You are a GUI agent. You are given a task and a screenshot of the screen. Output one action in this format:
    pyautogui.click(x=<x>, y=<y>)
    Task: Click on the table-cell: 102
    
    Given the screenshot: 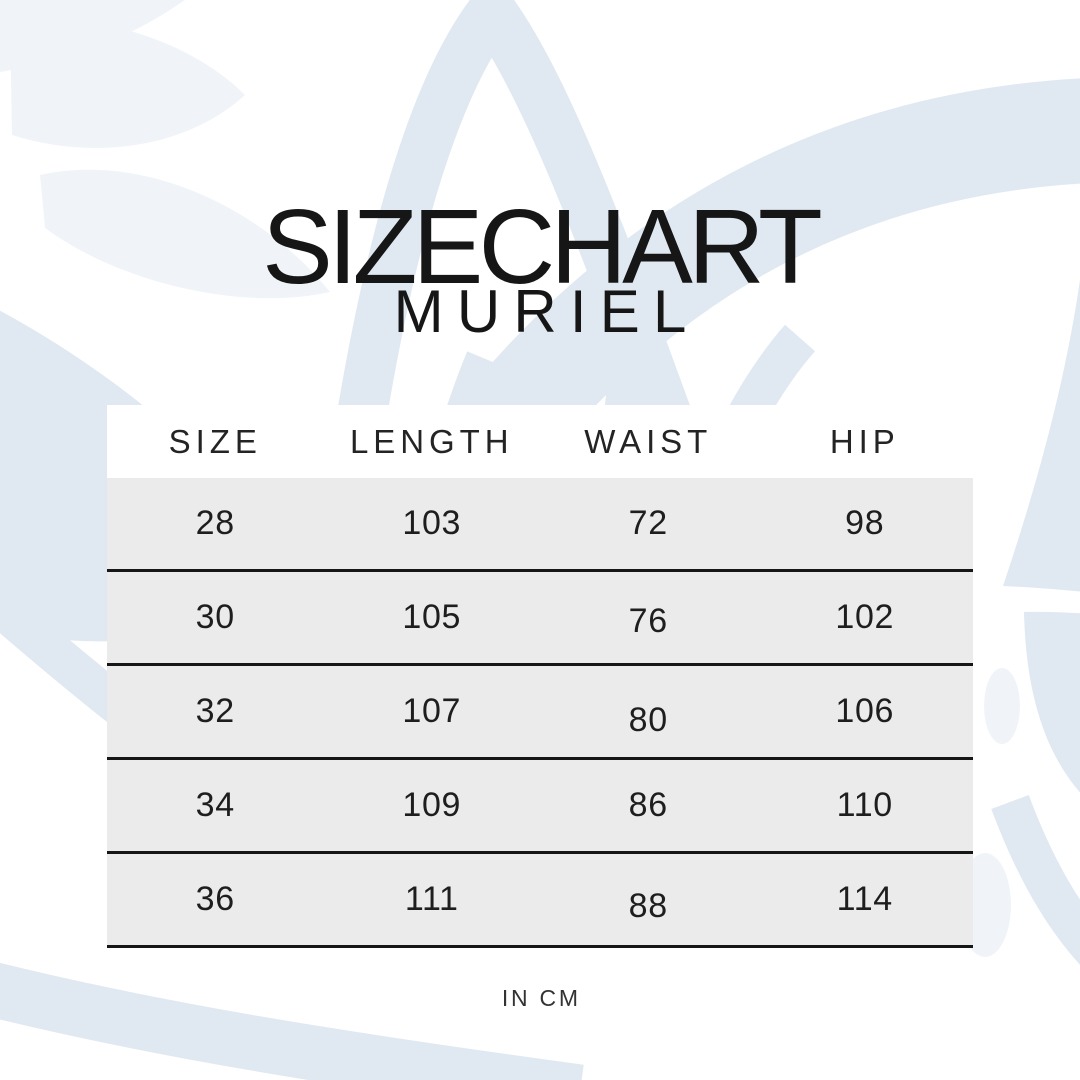 What is the action you would take?
    pyautogui.click(x=865, y=617)
    